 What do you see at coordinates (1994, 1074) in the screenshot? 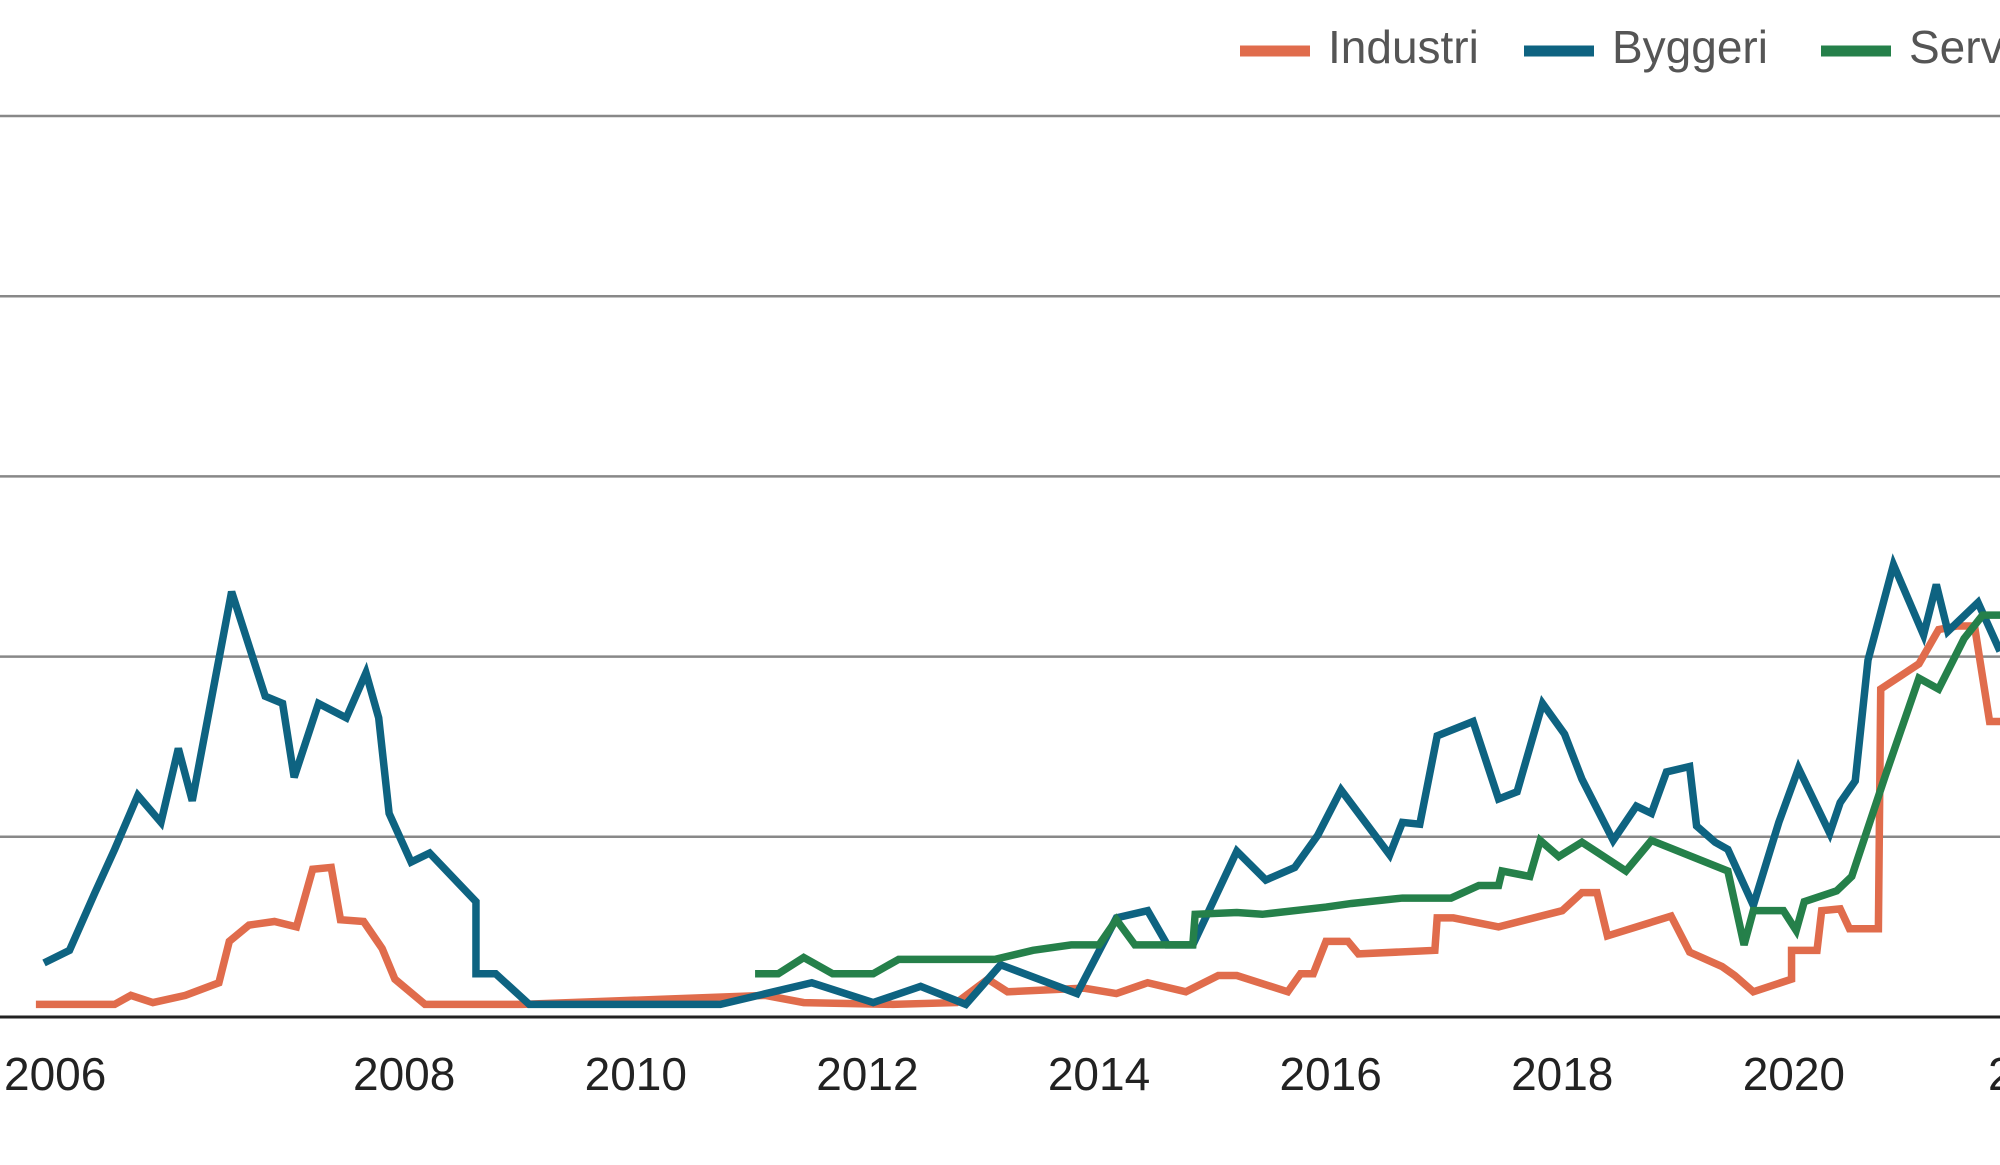
I see `x-tick-label: 2` at bounding box center [1994, 1074].